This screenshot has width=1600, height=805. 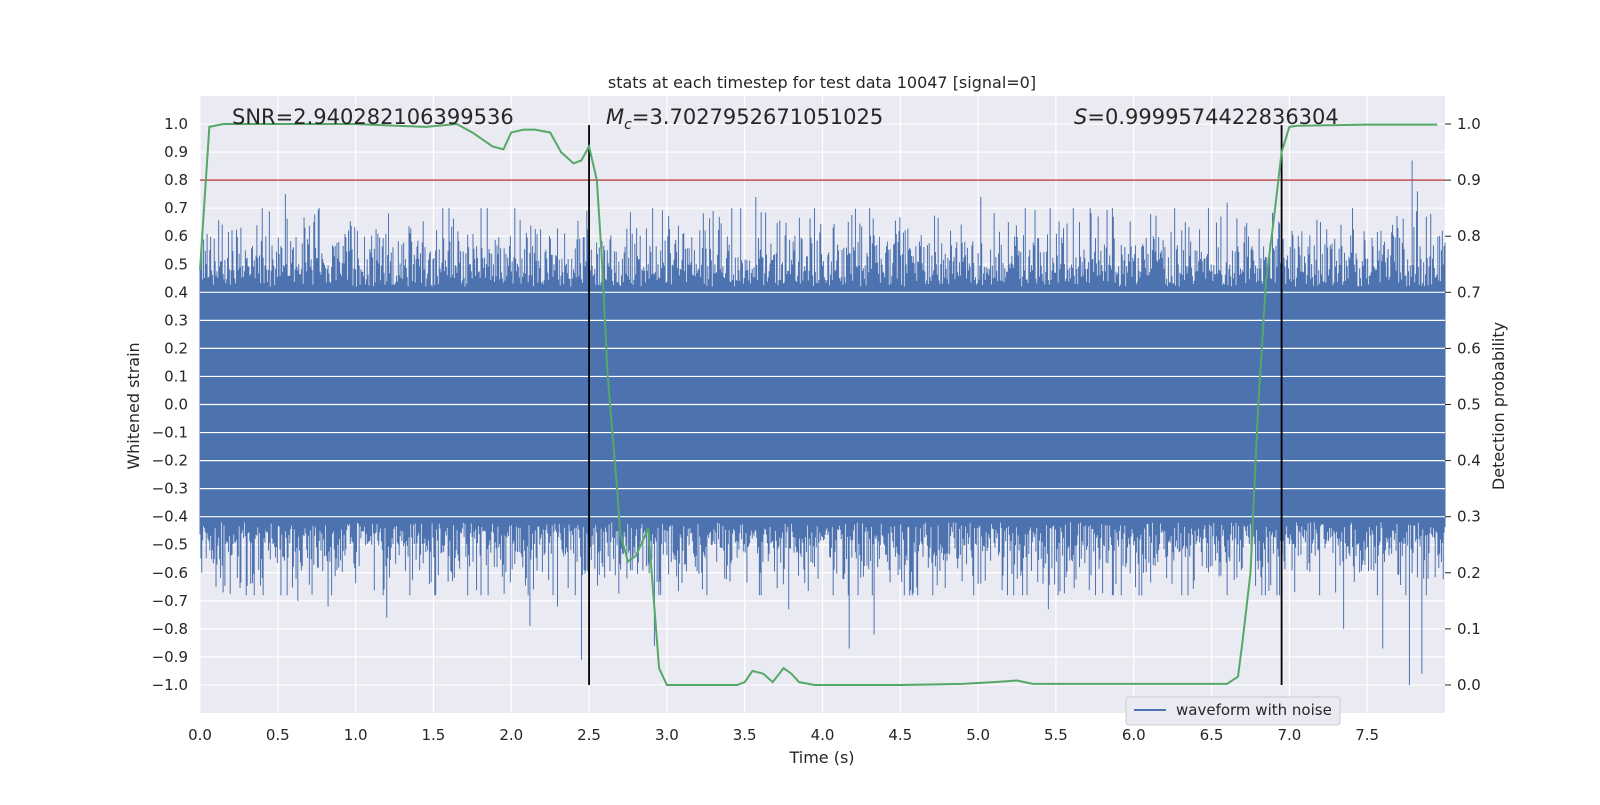 I want to click on y-tick-label: −0.7, so click(x=170, y=601).